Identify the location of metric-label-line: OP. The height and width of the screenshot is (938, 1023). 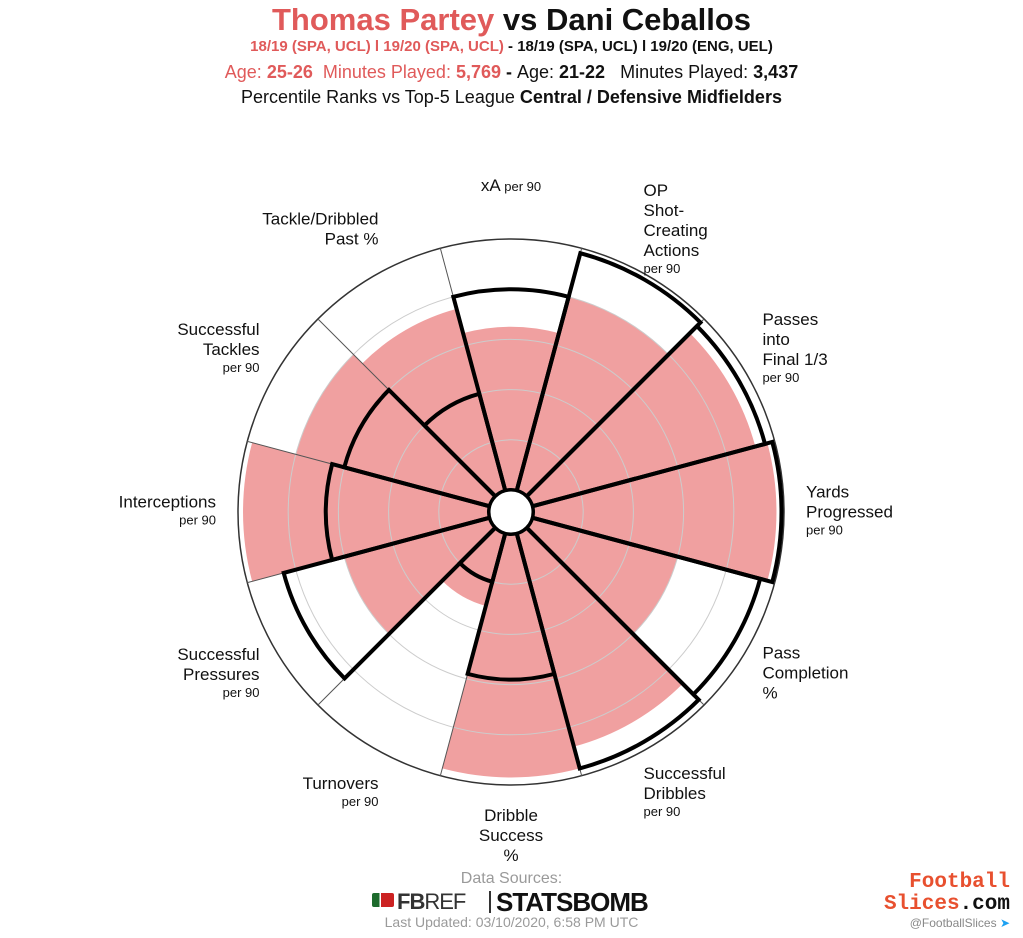
(656, 190).